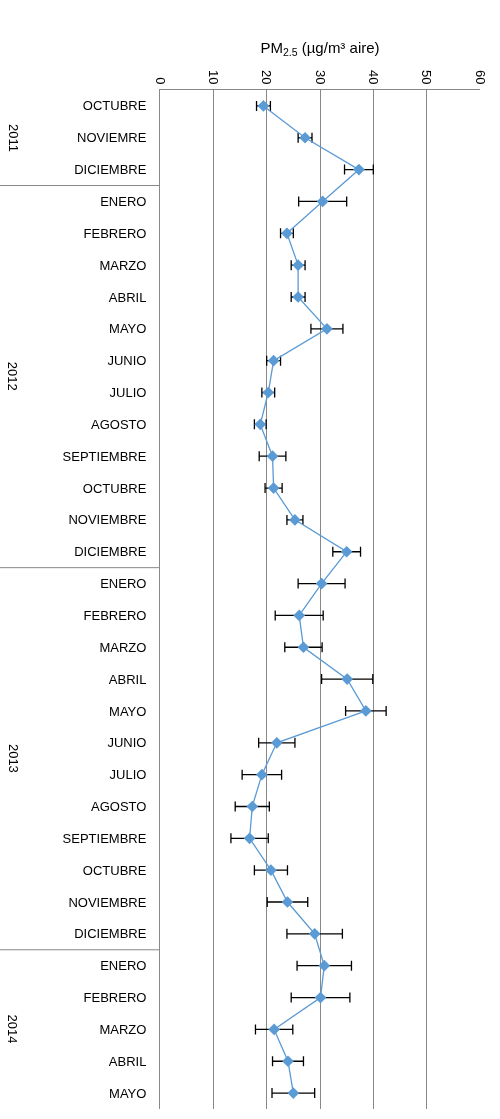  Describe the element at coordinates (427, 77) in the screenshot. I see `x-tick-label: 50` at that location.